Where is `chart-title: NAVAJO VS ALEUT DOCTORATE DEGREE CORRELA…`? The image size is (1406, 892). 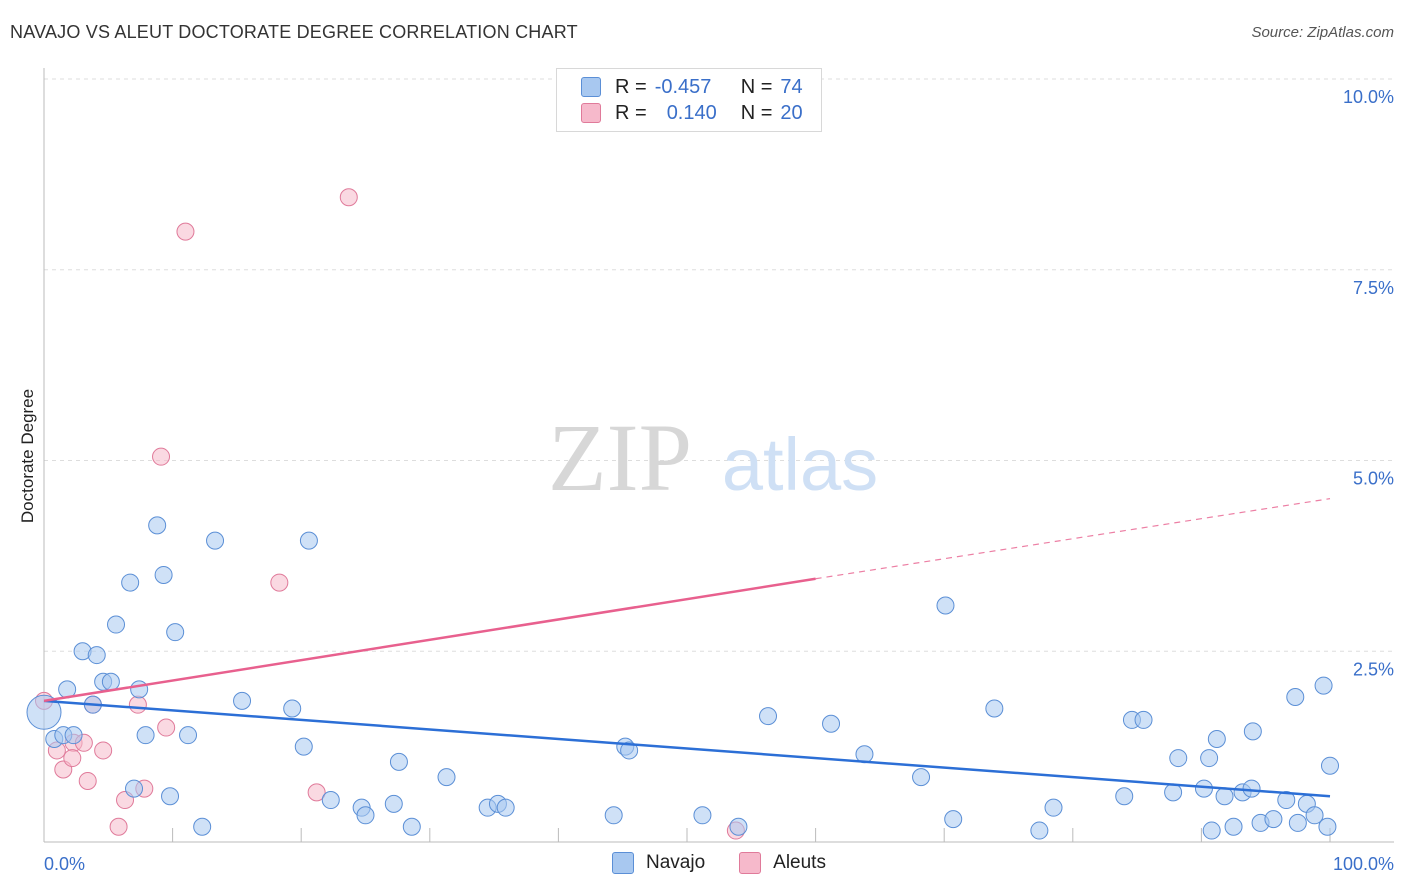
chart-title: NAVAJO VS ALEUT DOCTORATE DEGREE CORRELA… is located at coordinates (294, 32).